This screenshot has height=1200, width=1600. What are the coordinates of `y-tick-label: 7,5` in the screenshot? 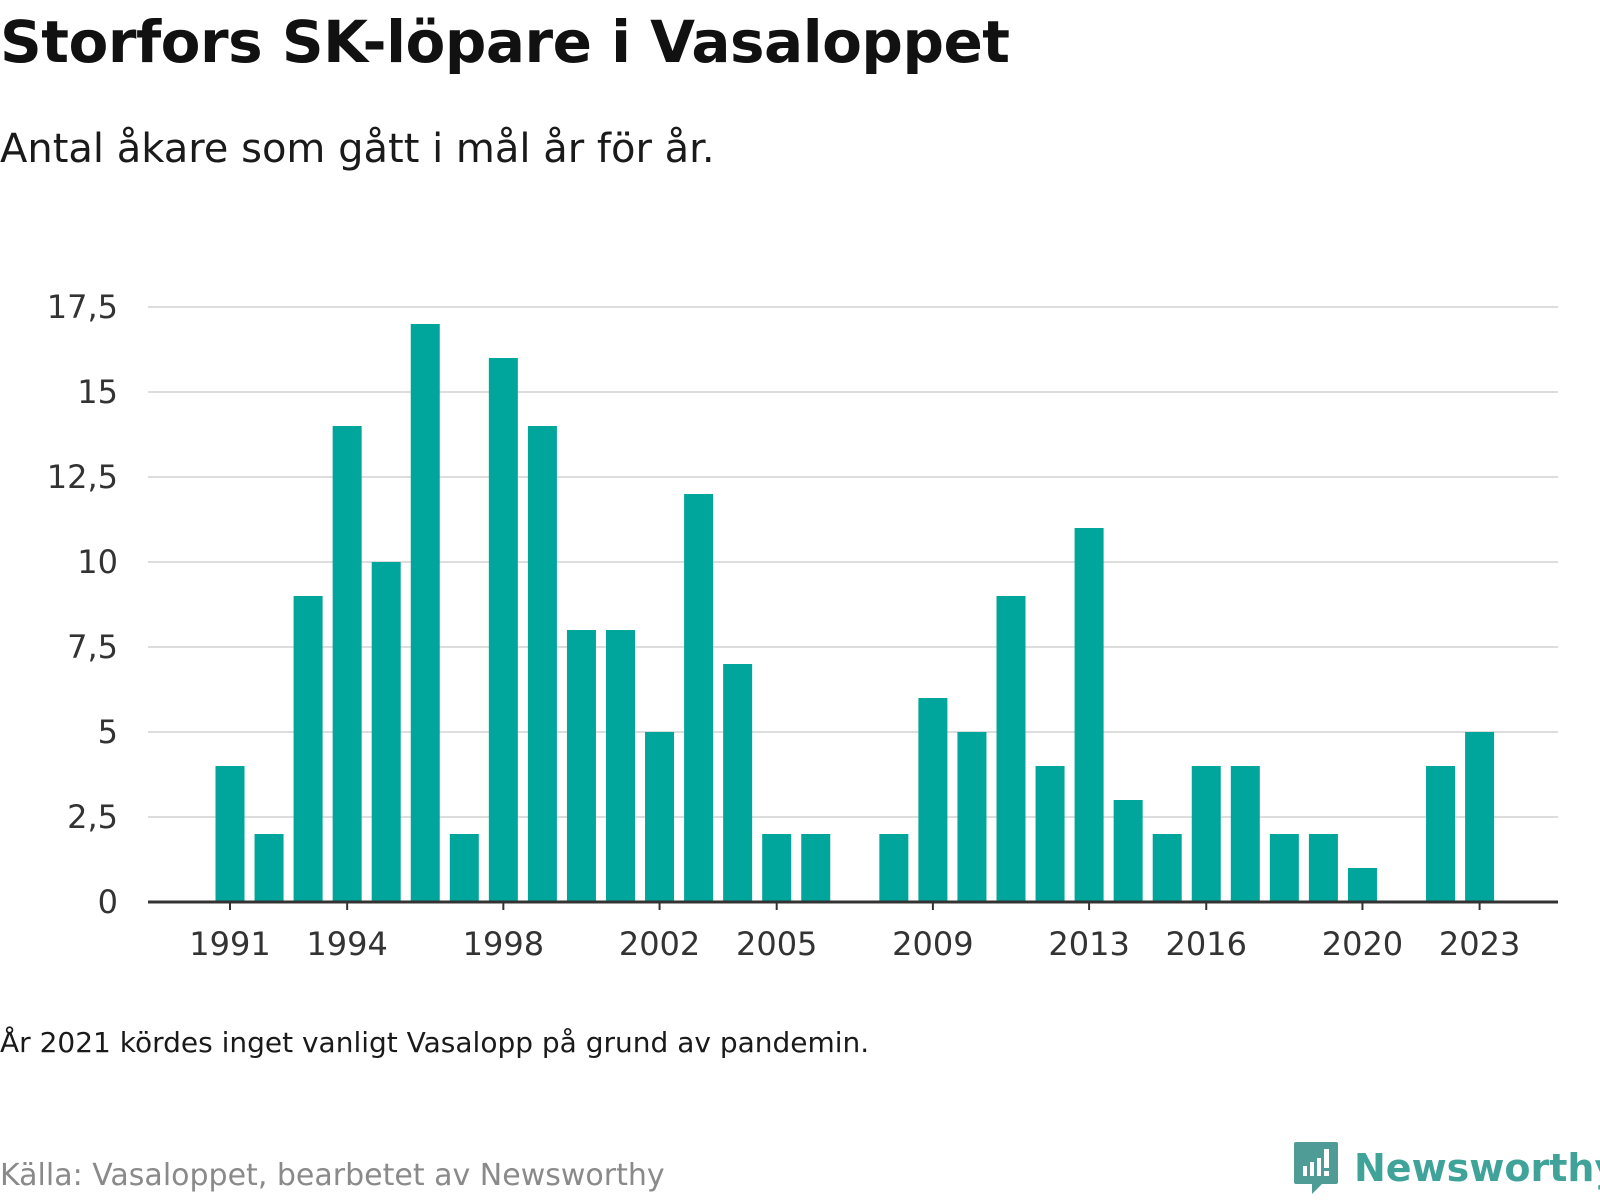 It's located at (92, 647).